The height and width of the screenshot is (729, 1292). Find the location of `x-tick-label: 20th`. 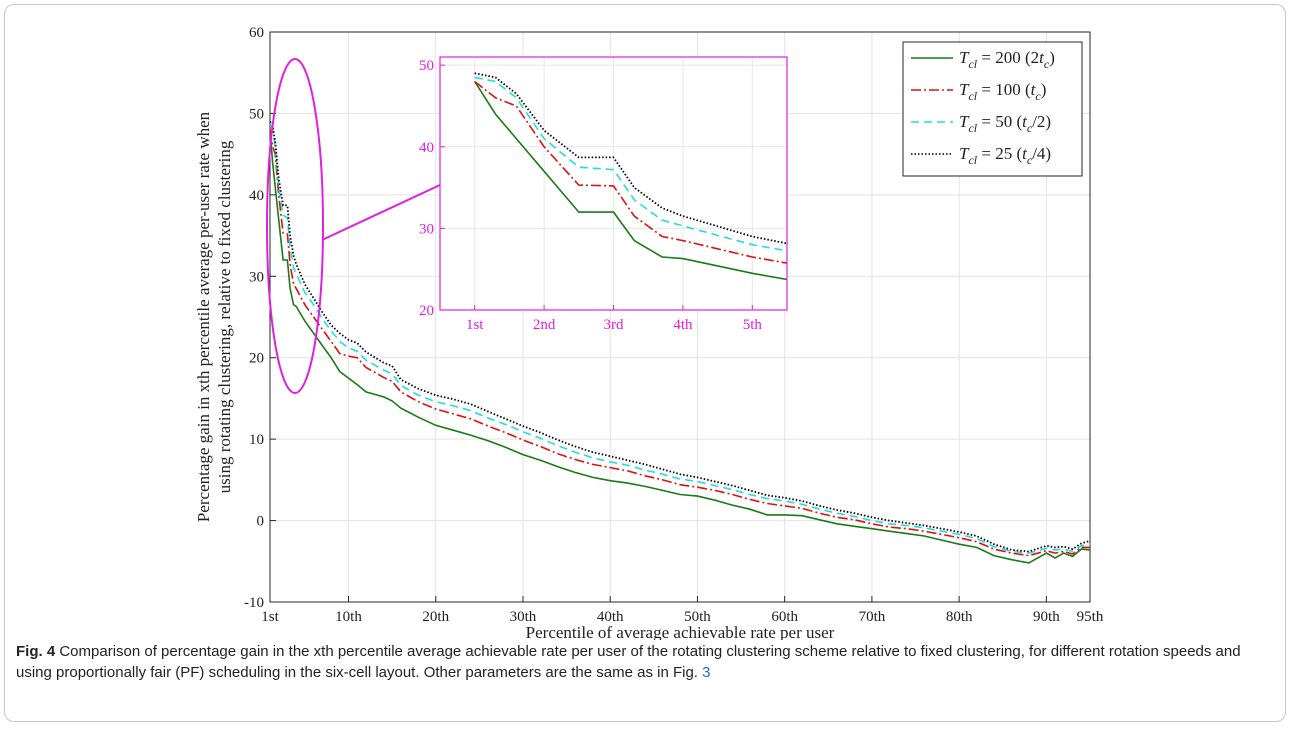

x-tick-label: 20th is located at coordinates (435, 617).